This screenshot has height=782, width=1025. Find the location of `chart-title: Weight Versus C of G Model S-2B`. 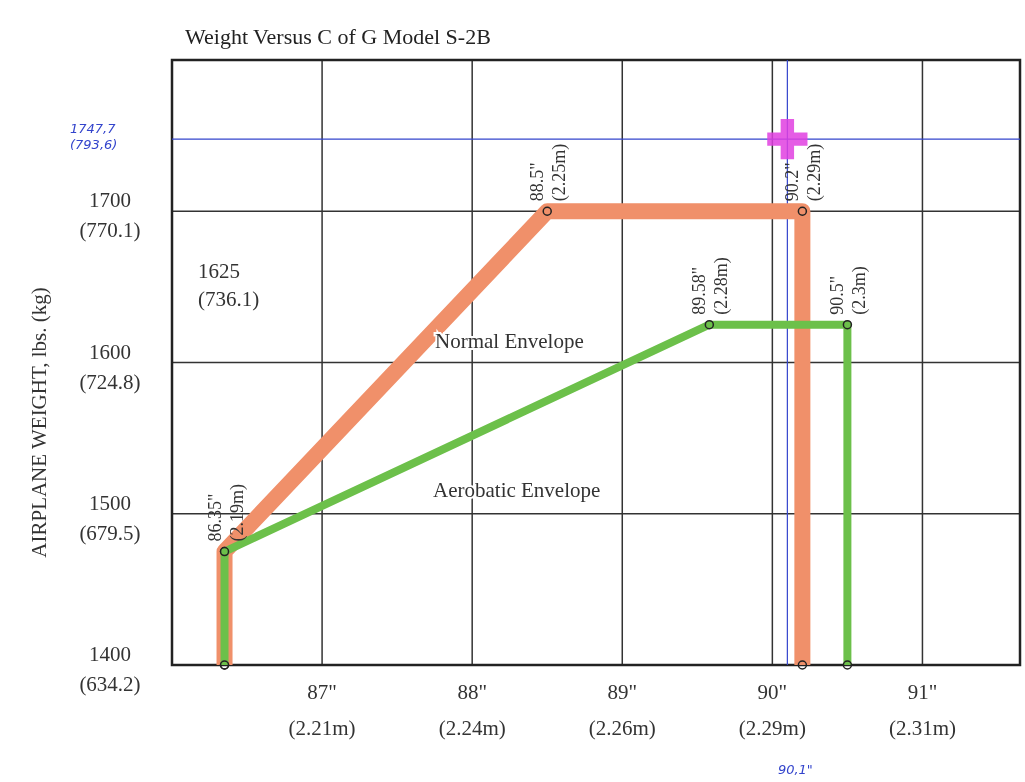

chart-title: Weight Versus C of G Model S-2B is located at coordinates (338, 36).